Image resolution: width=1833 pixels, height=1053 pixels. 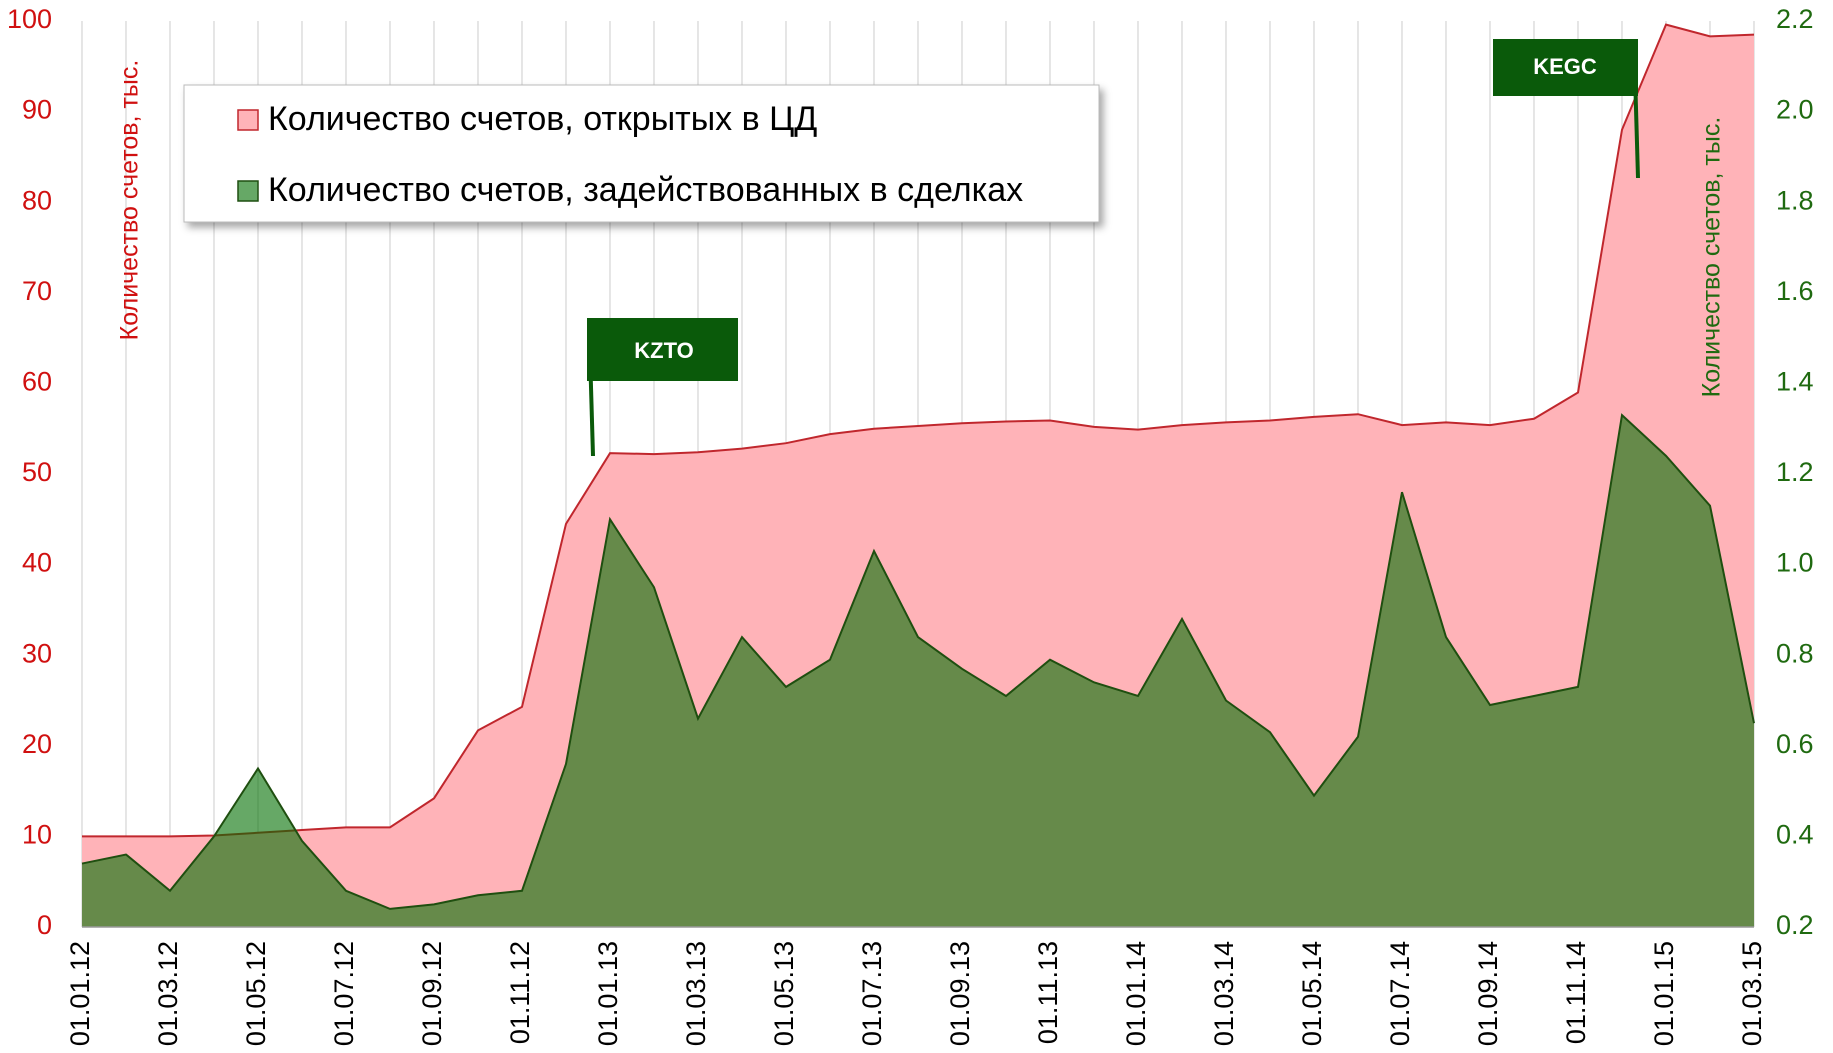 What do you see at coordinates (44, 925) in the screenshot?
I see `y-tick-label: 0` at bounding box center [44, 925].